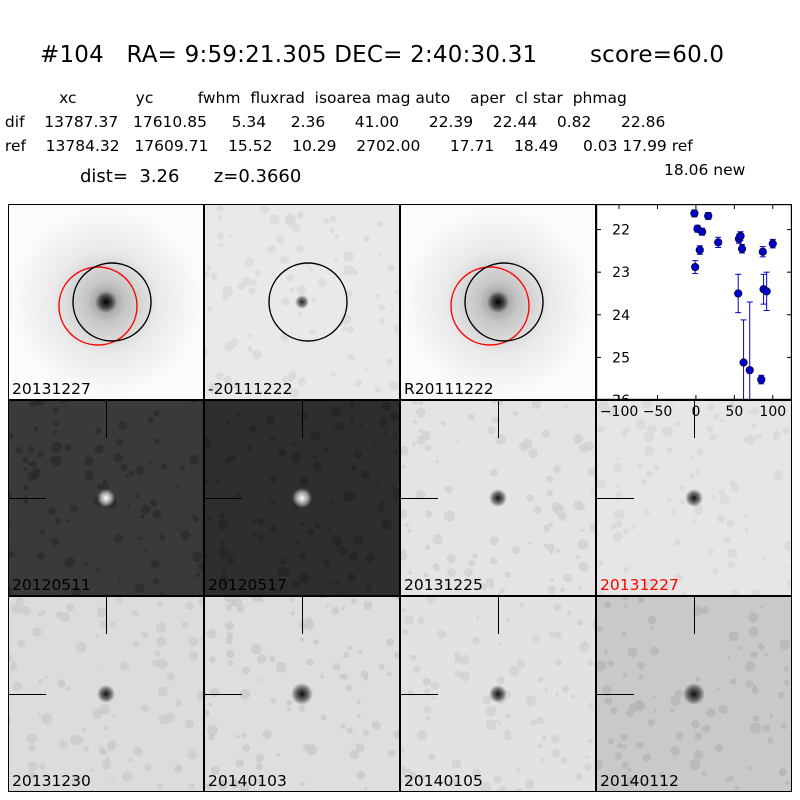 This screenshot has height=800, width=800. What do you see at coordinates (490, 306) in the screenshot?
I see `reference-aperture-circle` at bounding box center [490, 306].